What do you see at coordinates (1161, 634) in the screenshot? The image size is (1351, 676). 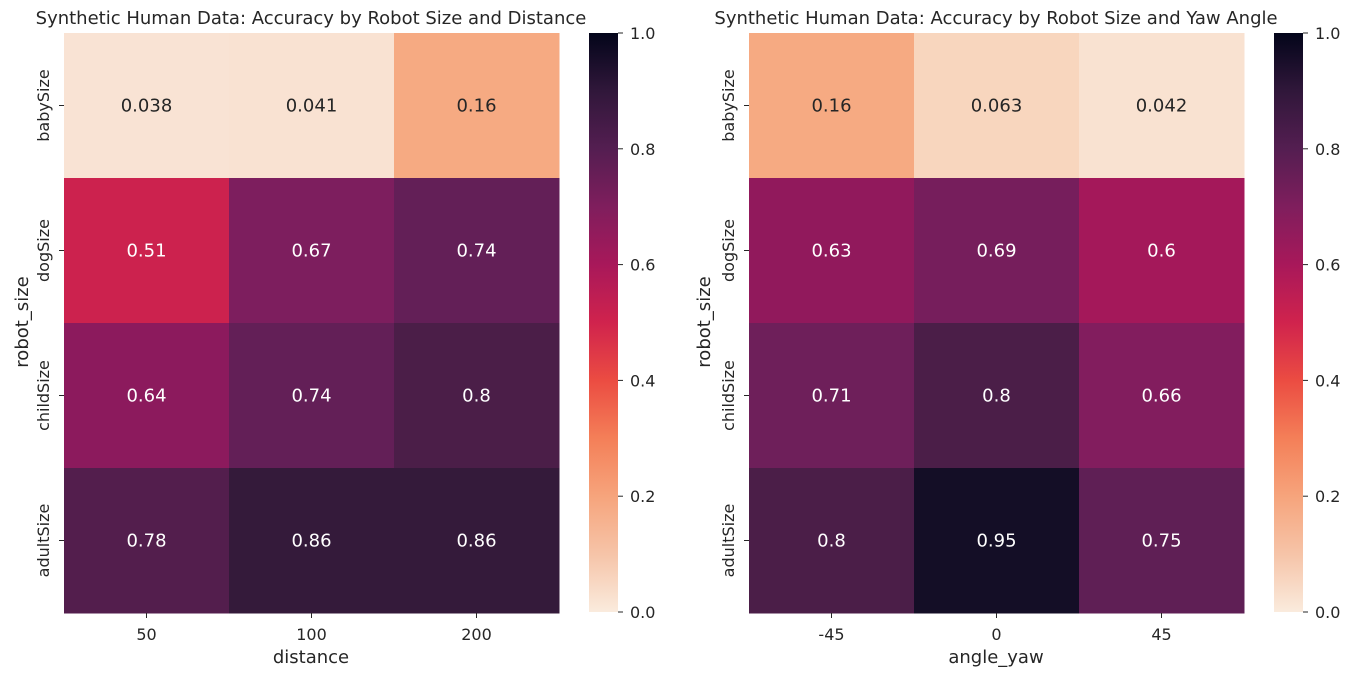 I see `x-tick-label: 45` at bounding box center [1161, 634].